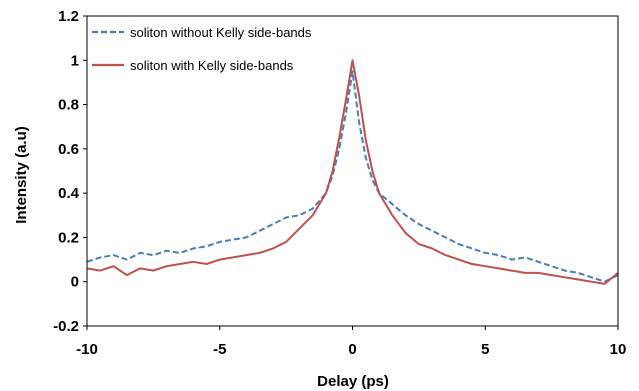  Describe the element at coordinates (75, 60) in the screenshot. I see `y-tick-label: 1` at that location.